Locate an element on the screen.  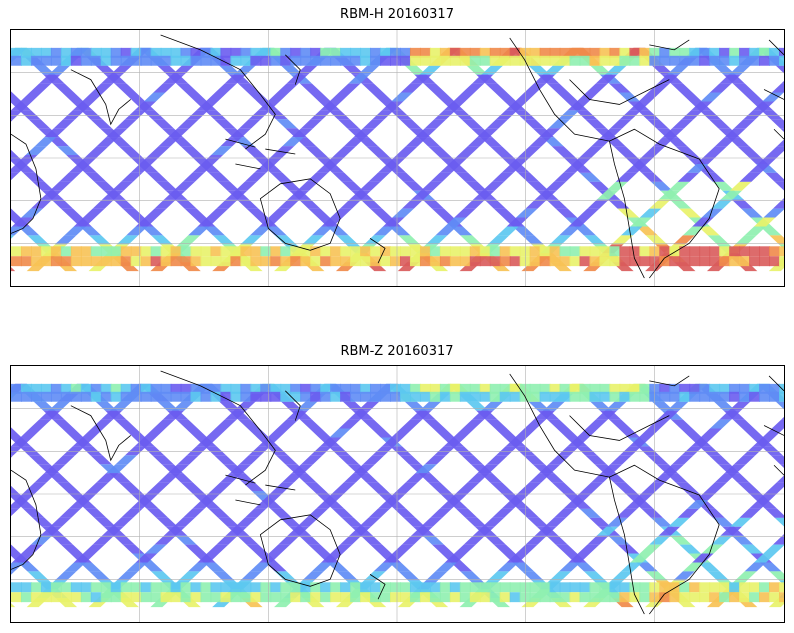
panel-title-rbm-z: RBM-Z 20160317 is located at coordinates (397, 351).